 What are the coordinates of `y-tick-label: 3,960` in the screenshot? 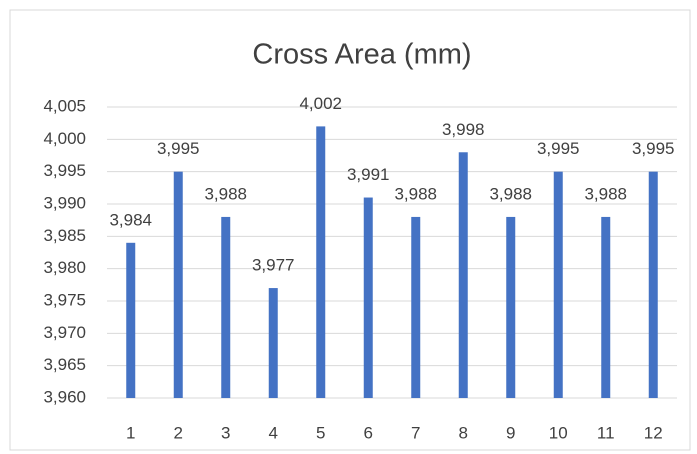 It's located at (64, 396).